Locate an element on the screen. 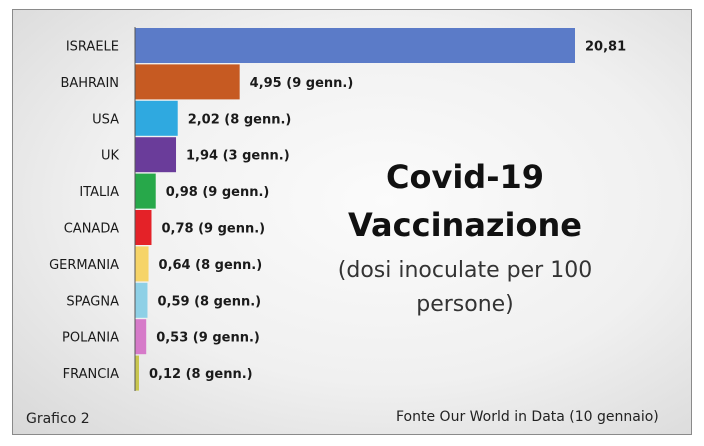  chart-subtitle-line-2: persone) is located at coordinates (465, 304).